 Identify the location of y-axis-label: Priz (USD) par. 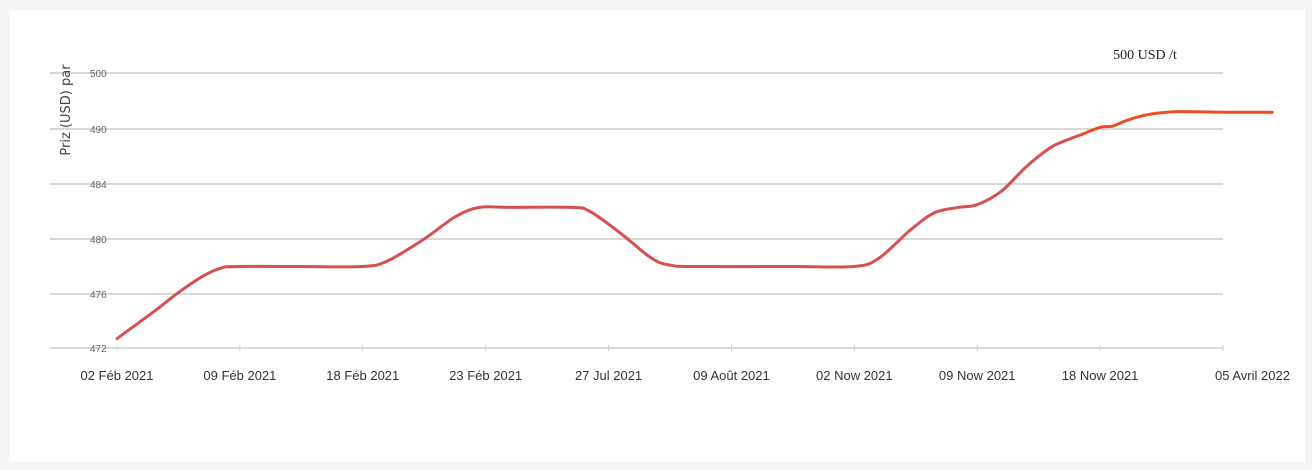
(66, 110).